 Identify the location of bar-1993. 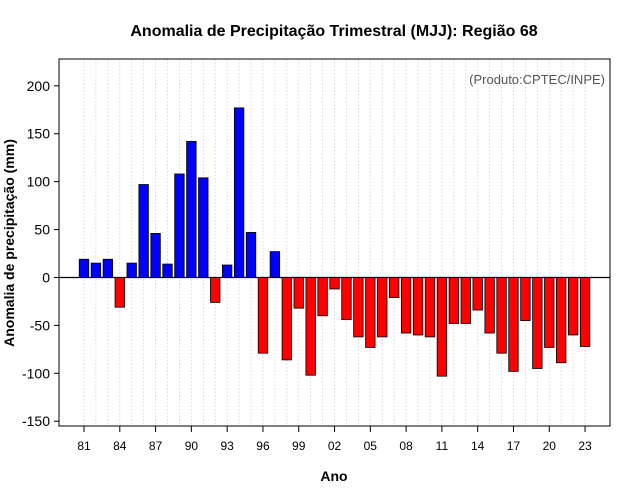
(227, 271).